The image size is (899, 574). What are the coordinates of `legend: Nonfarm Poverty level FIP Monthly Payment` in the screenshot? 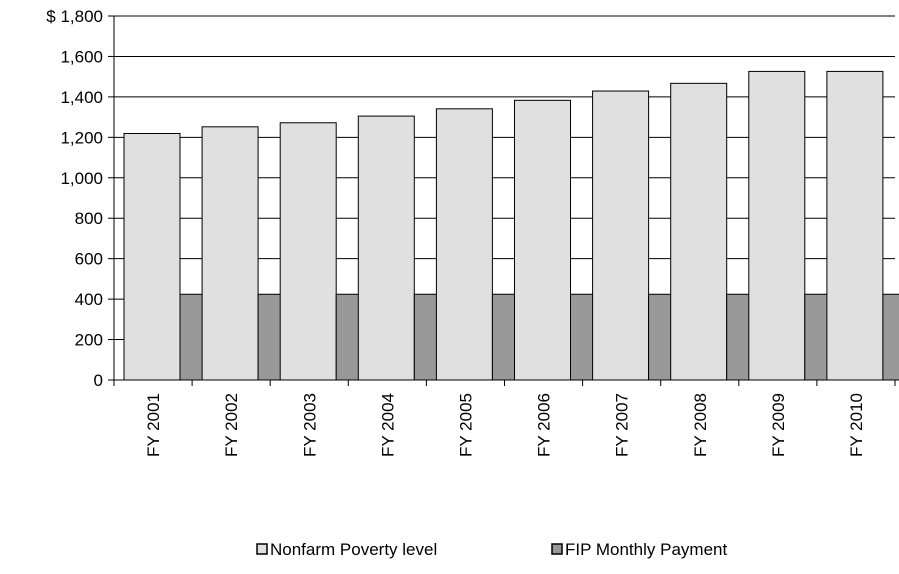 It's located at (491, 549).